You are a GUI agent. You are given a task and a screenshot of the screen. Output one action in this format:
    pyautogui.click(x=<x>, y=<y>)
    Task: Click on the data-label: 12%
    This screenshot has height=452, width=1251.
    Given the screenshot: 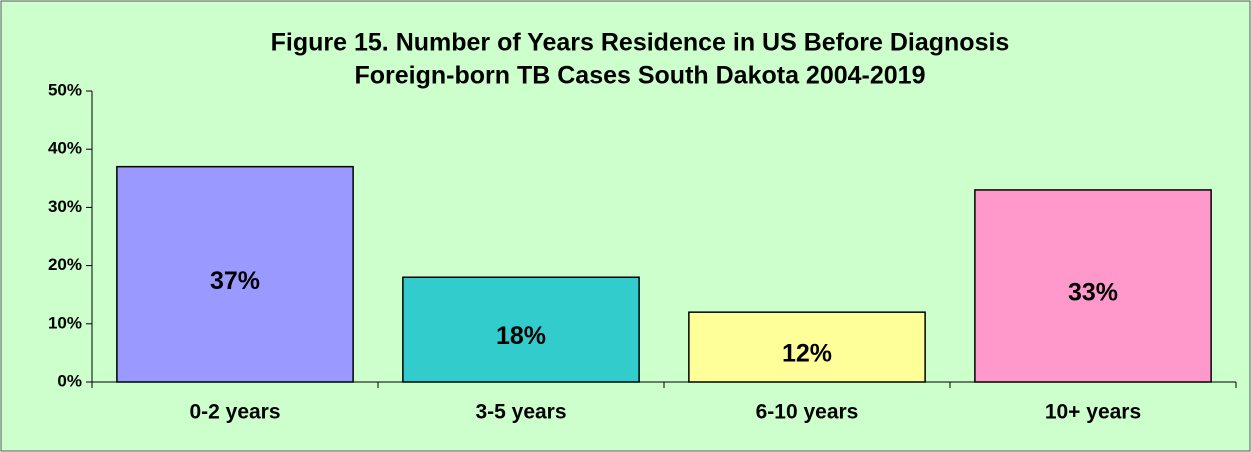 What is the action you would take?
    pyautogui.click(x=807, y=354)
    